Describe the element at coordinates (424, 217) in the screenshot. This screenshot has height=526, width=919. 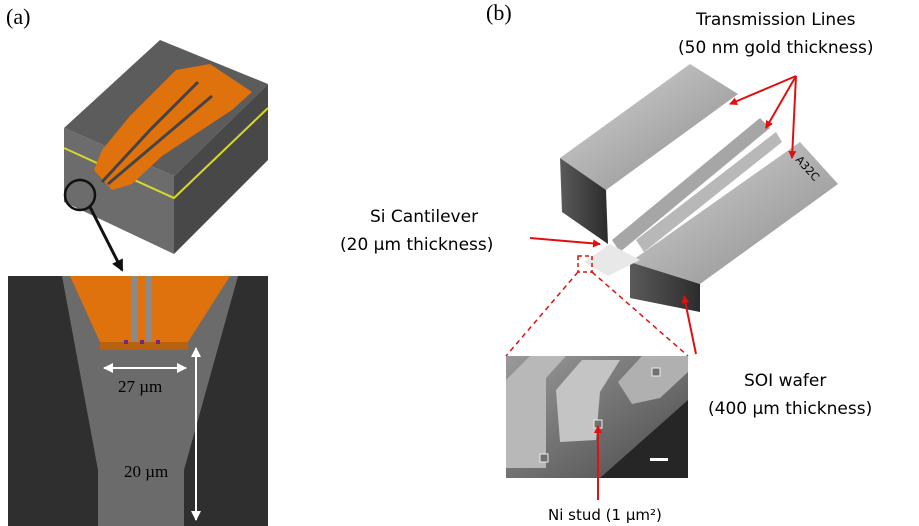
I see `cantilever-title: Si Cantilever` at that location.